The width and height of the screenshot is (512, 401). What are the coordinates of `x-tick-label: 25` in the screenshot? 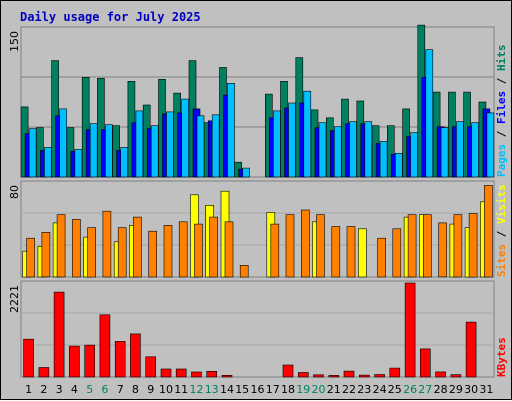 It's located at (395, 389).